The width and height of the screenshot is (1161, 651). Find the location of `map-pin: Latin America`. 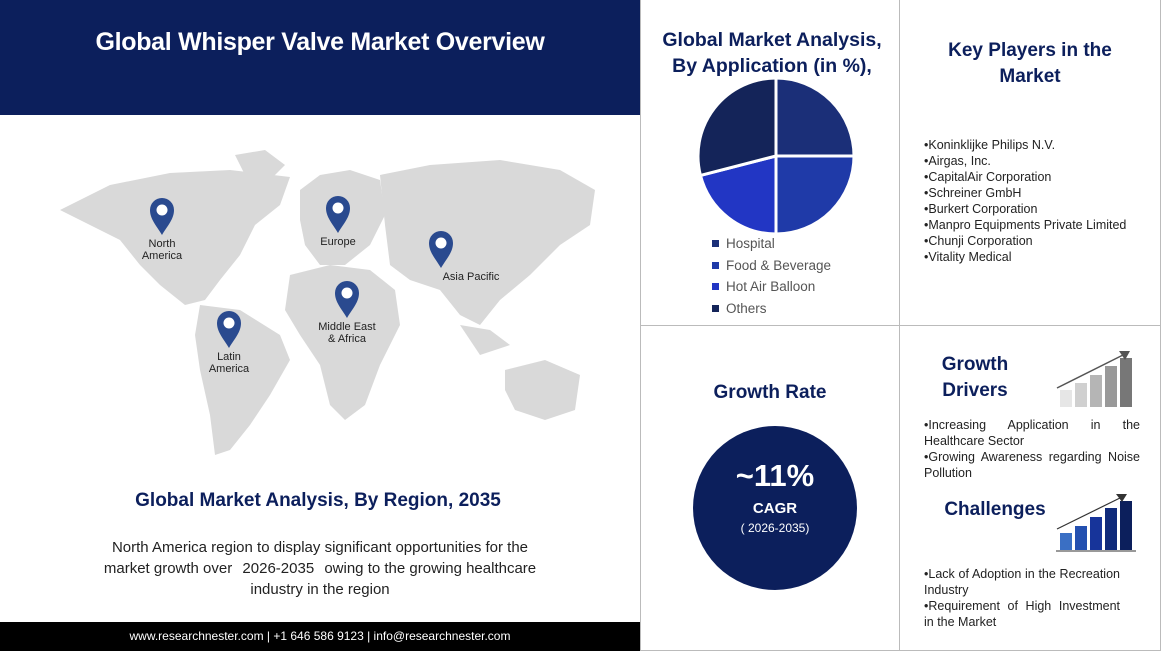

map-pin: Latin America is located at coordinates (229, 343).